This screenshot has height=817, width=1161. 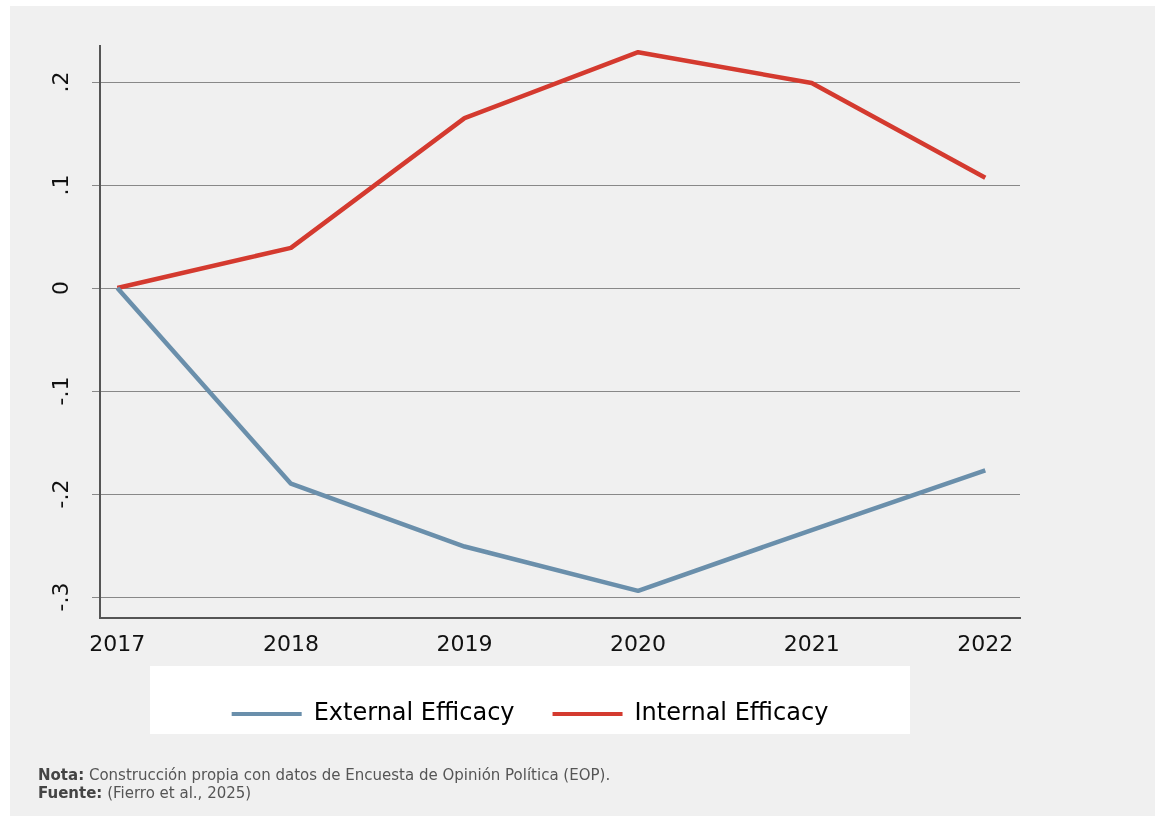 What do you see at coordinates (985, 643) in the screenshot?
I see `x-tick-label: 2022` at bounding box center [985, 643].